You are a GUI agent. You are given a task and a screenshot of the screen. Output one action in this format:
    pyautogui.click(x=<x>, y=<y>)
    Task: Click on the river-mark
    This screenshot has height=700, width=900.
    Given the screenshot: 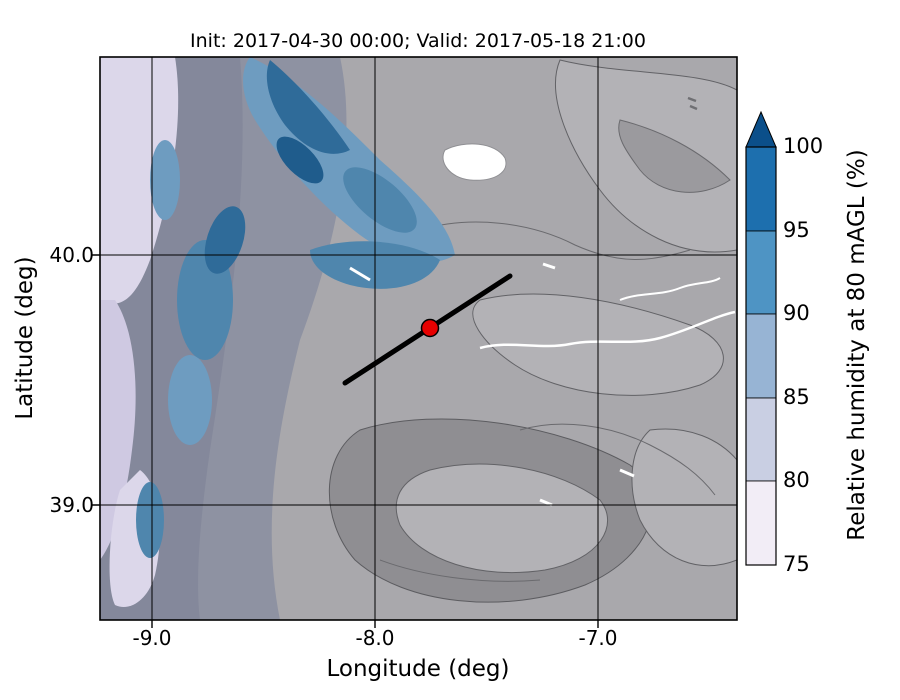 What is the action you would take?
    pyautogui.click(x=492, y=384)
    